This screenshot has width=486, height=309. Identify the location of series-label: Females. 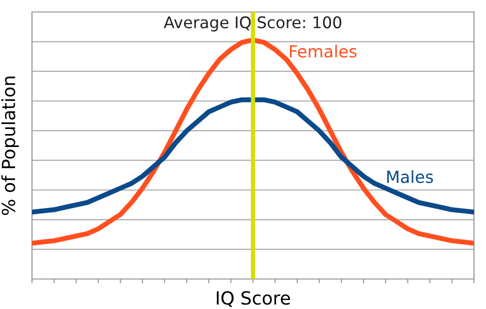
(323, 51).